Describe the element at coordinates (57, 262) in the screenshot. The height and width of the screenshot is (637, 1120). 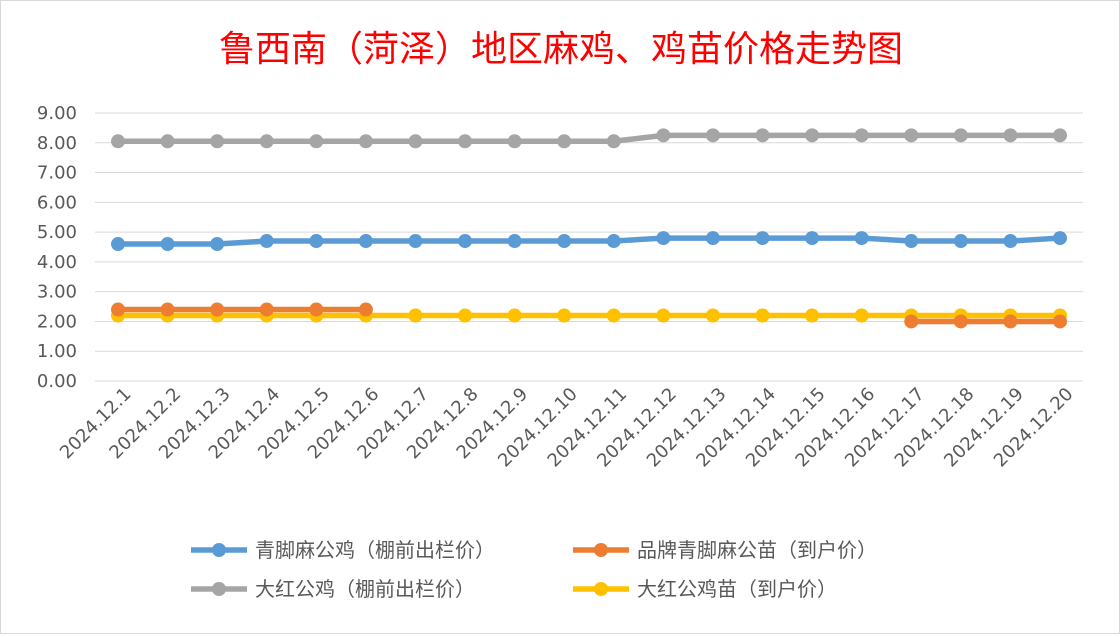
I see `y-tick-label: 4.00` at that location.